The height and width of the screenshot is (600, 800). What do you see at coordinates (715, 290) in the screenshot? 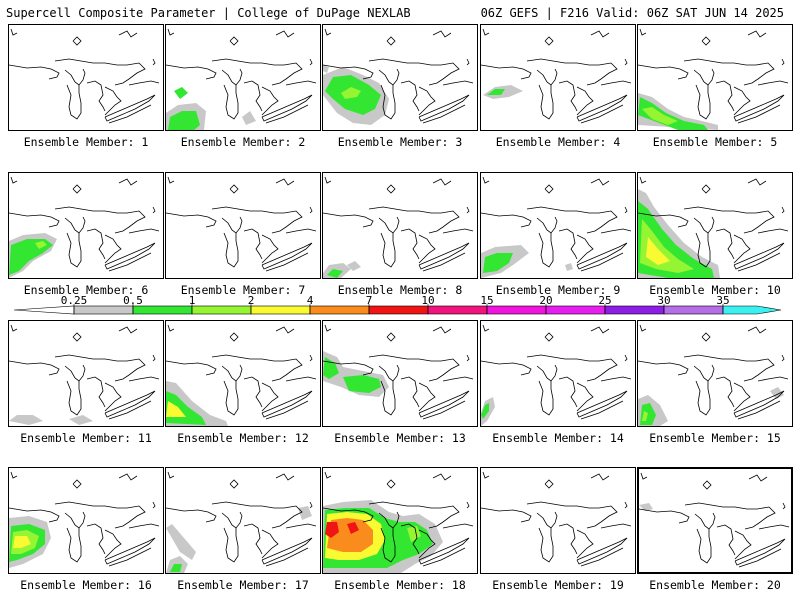
I see `ensemble-member-label: Ensemble Member: 10` at bounding box center [715, 290].